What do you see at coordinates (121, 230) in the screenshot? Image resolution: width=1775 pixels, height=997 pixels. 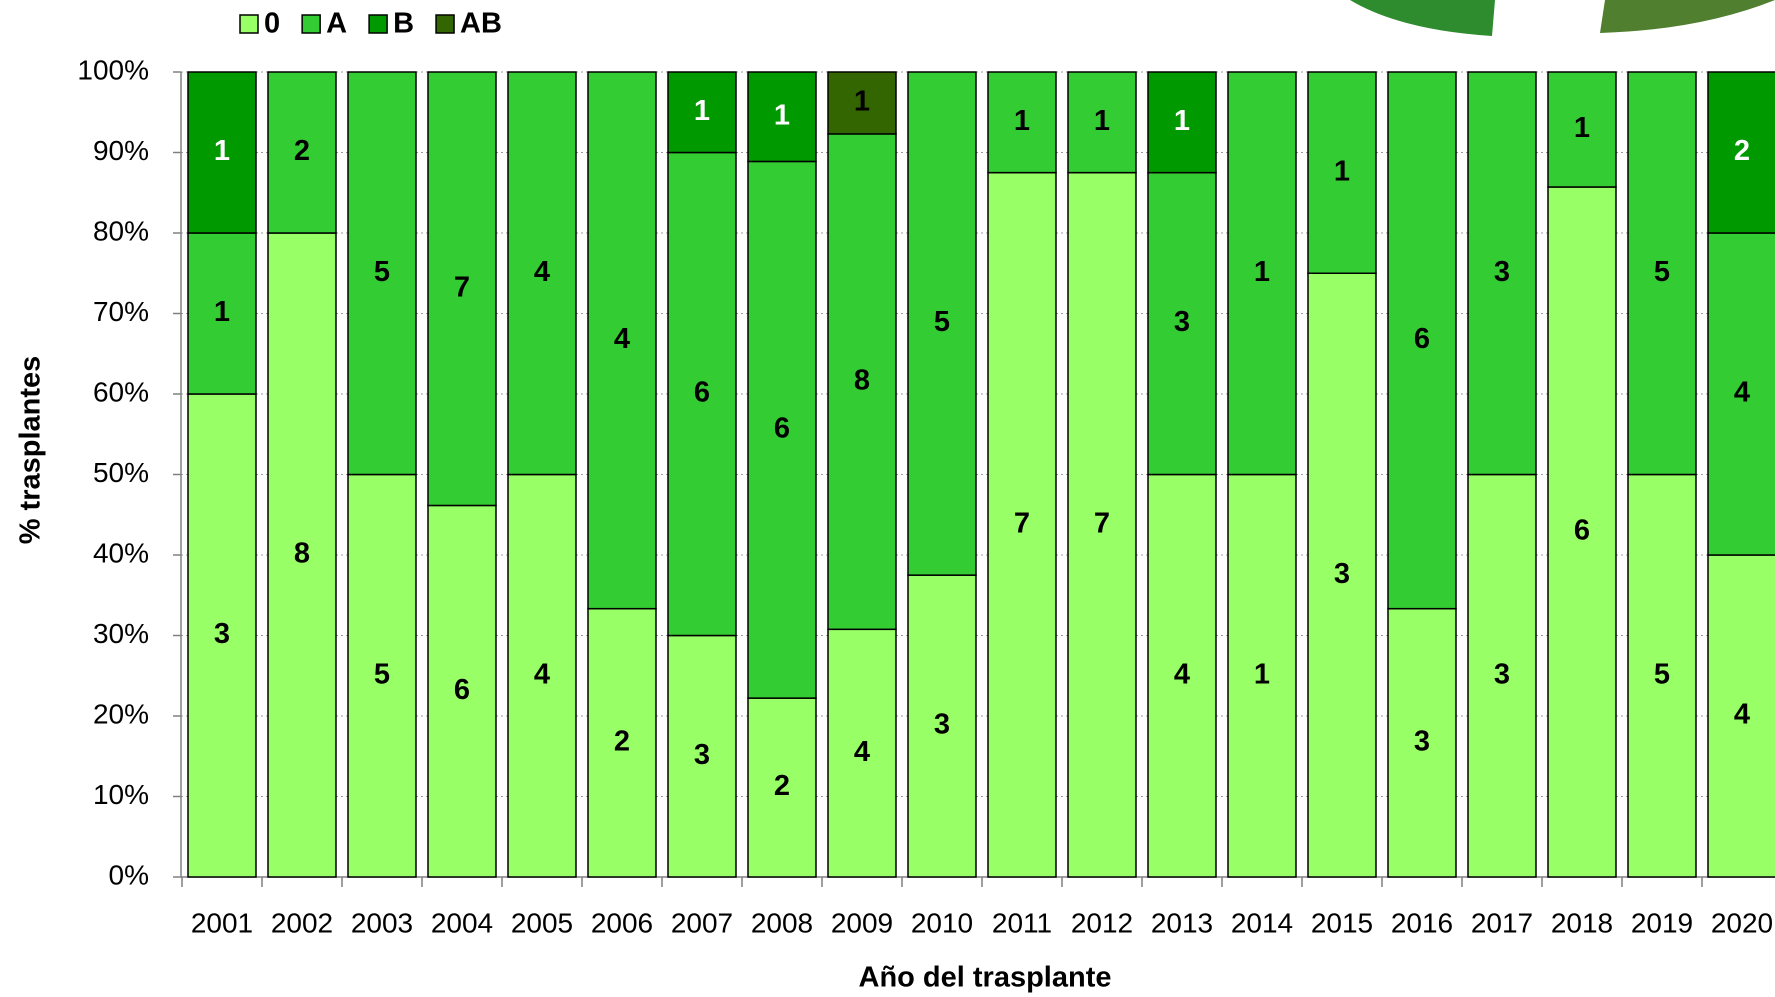 I see `y-tick-label: 80%` at bounding box center [121, 230].